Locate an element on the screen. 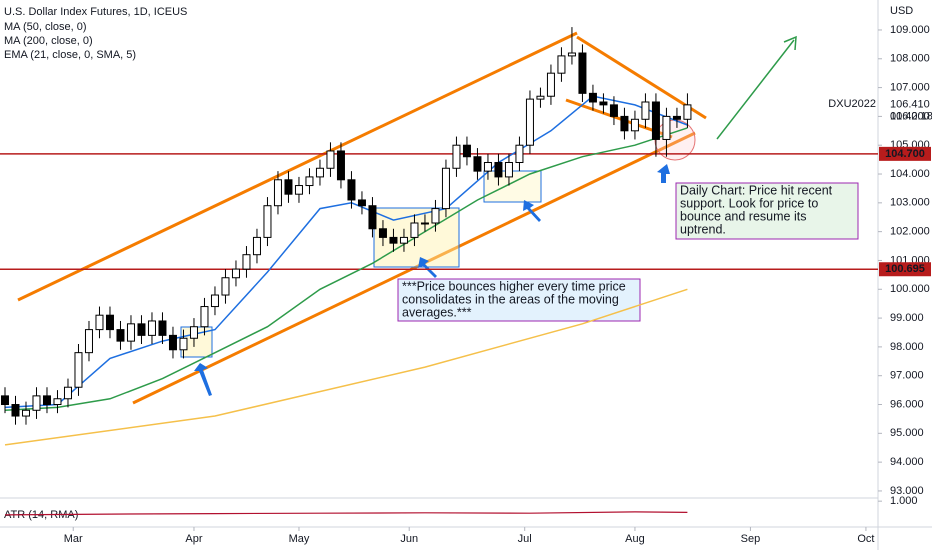  projection-arrowhead is located at coordinates (790, 43).